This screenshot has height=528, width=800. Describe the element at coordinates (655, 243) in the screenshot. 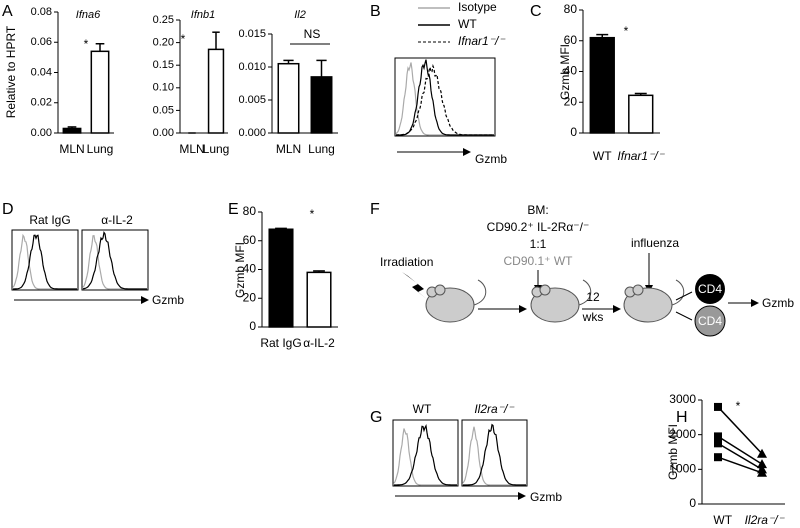

I see `diagram-text: influenza` at that location.